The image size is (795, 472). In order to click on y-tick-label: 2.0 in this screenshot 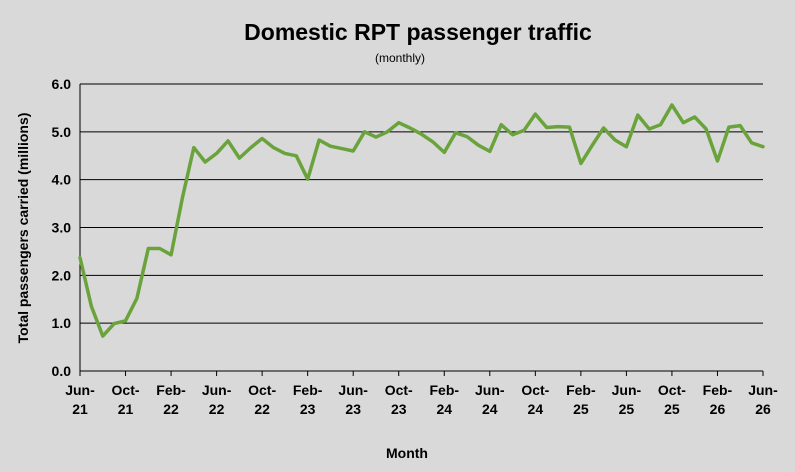, I will do `click(62, 275)`.